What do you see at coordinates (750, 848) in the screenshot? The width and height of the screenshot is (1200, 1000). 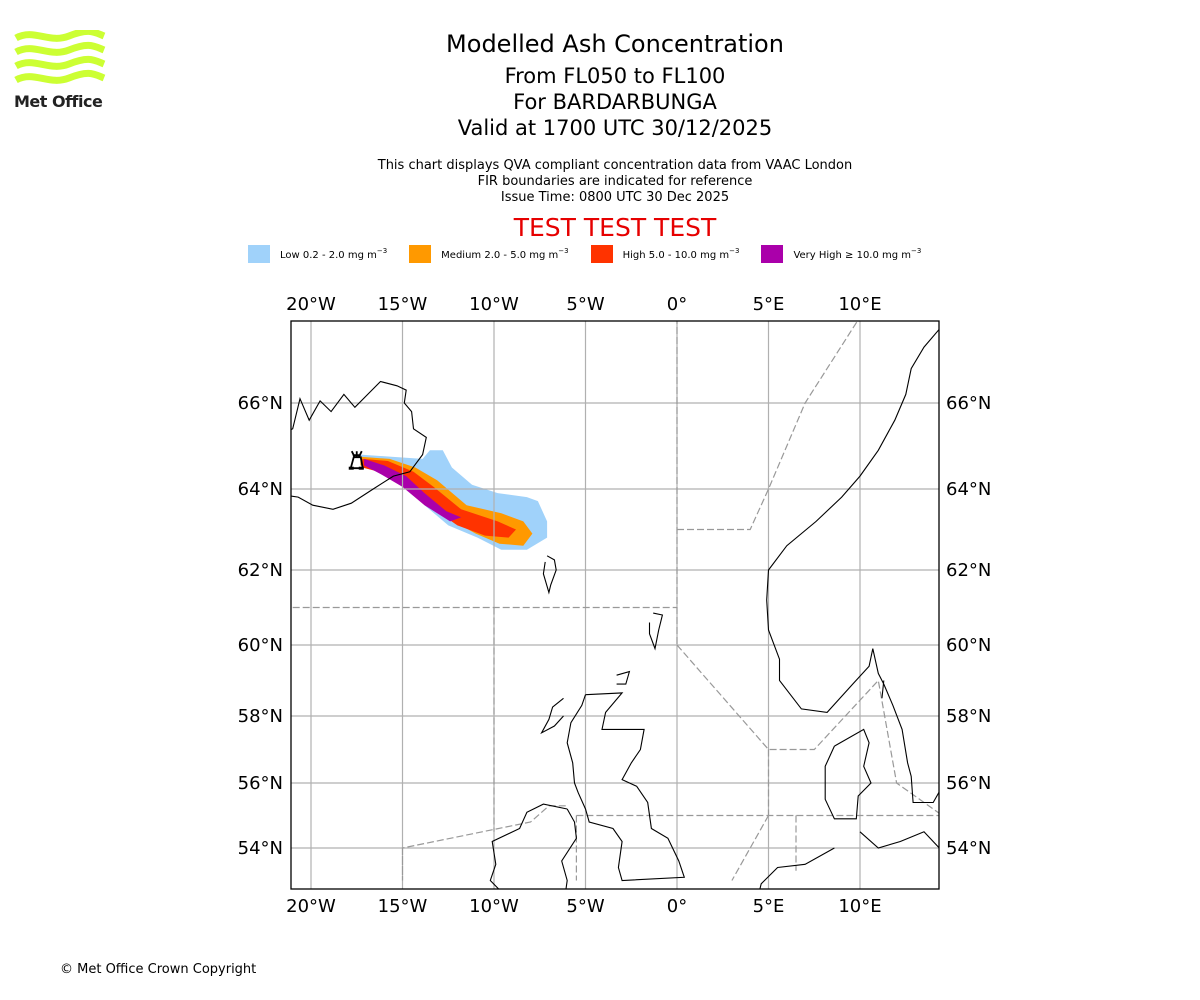 I see `fir-channel` at bounding box center [750, 848].